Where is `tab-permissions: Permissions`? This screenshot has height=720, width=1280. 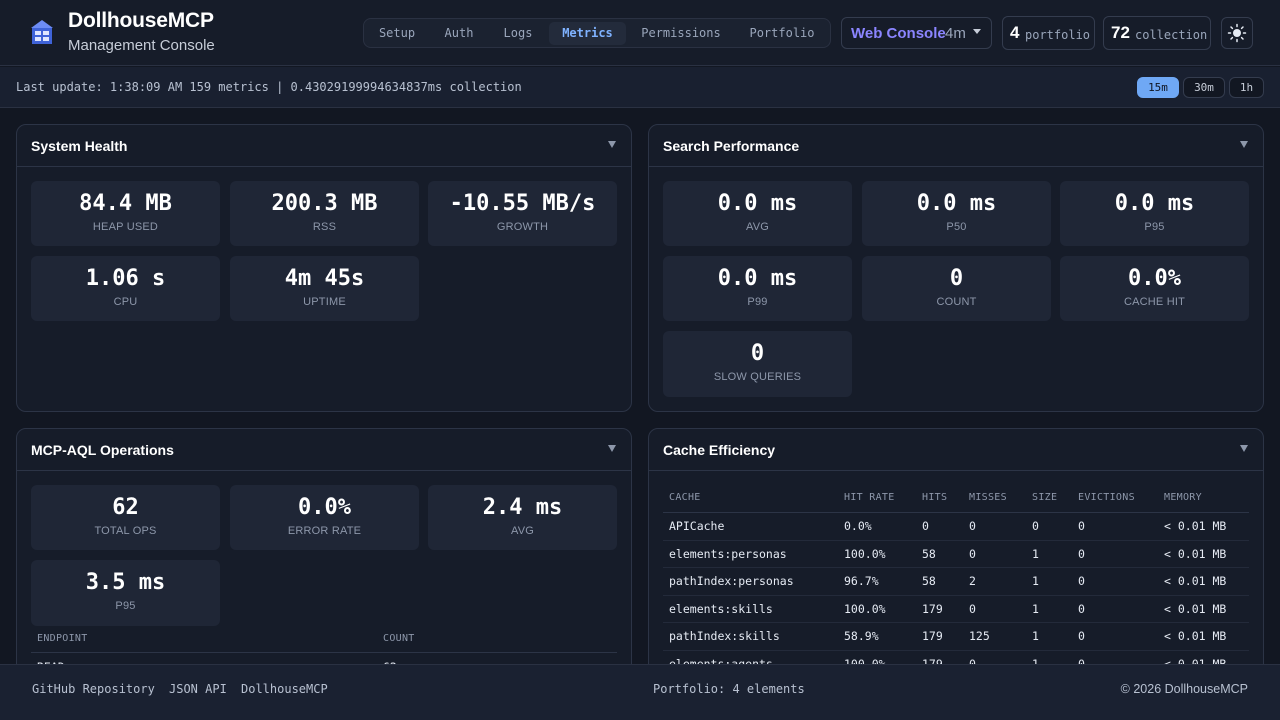 tab-permissions: Permissions is located at coordinates (681, 33).